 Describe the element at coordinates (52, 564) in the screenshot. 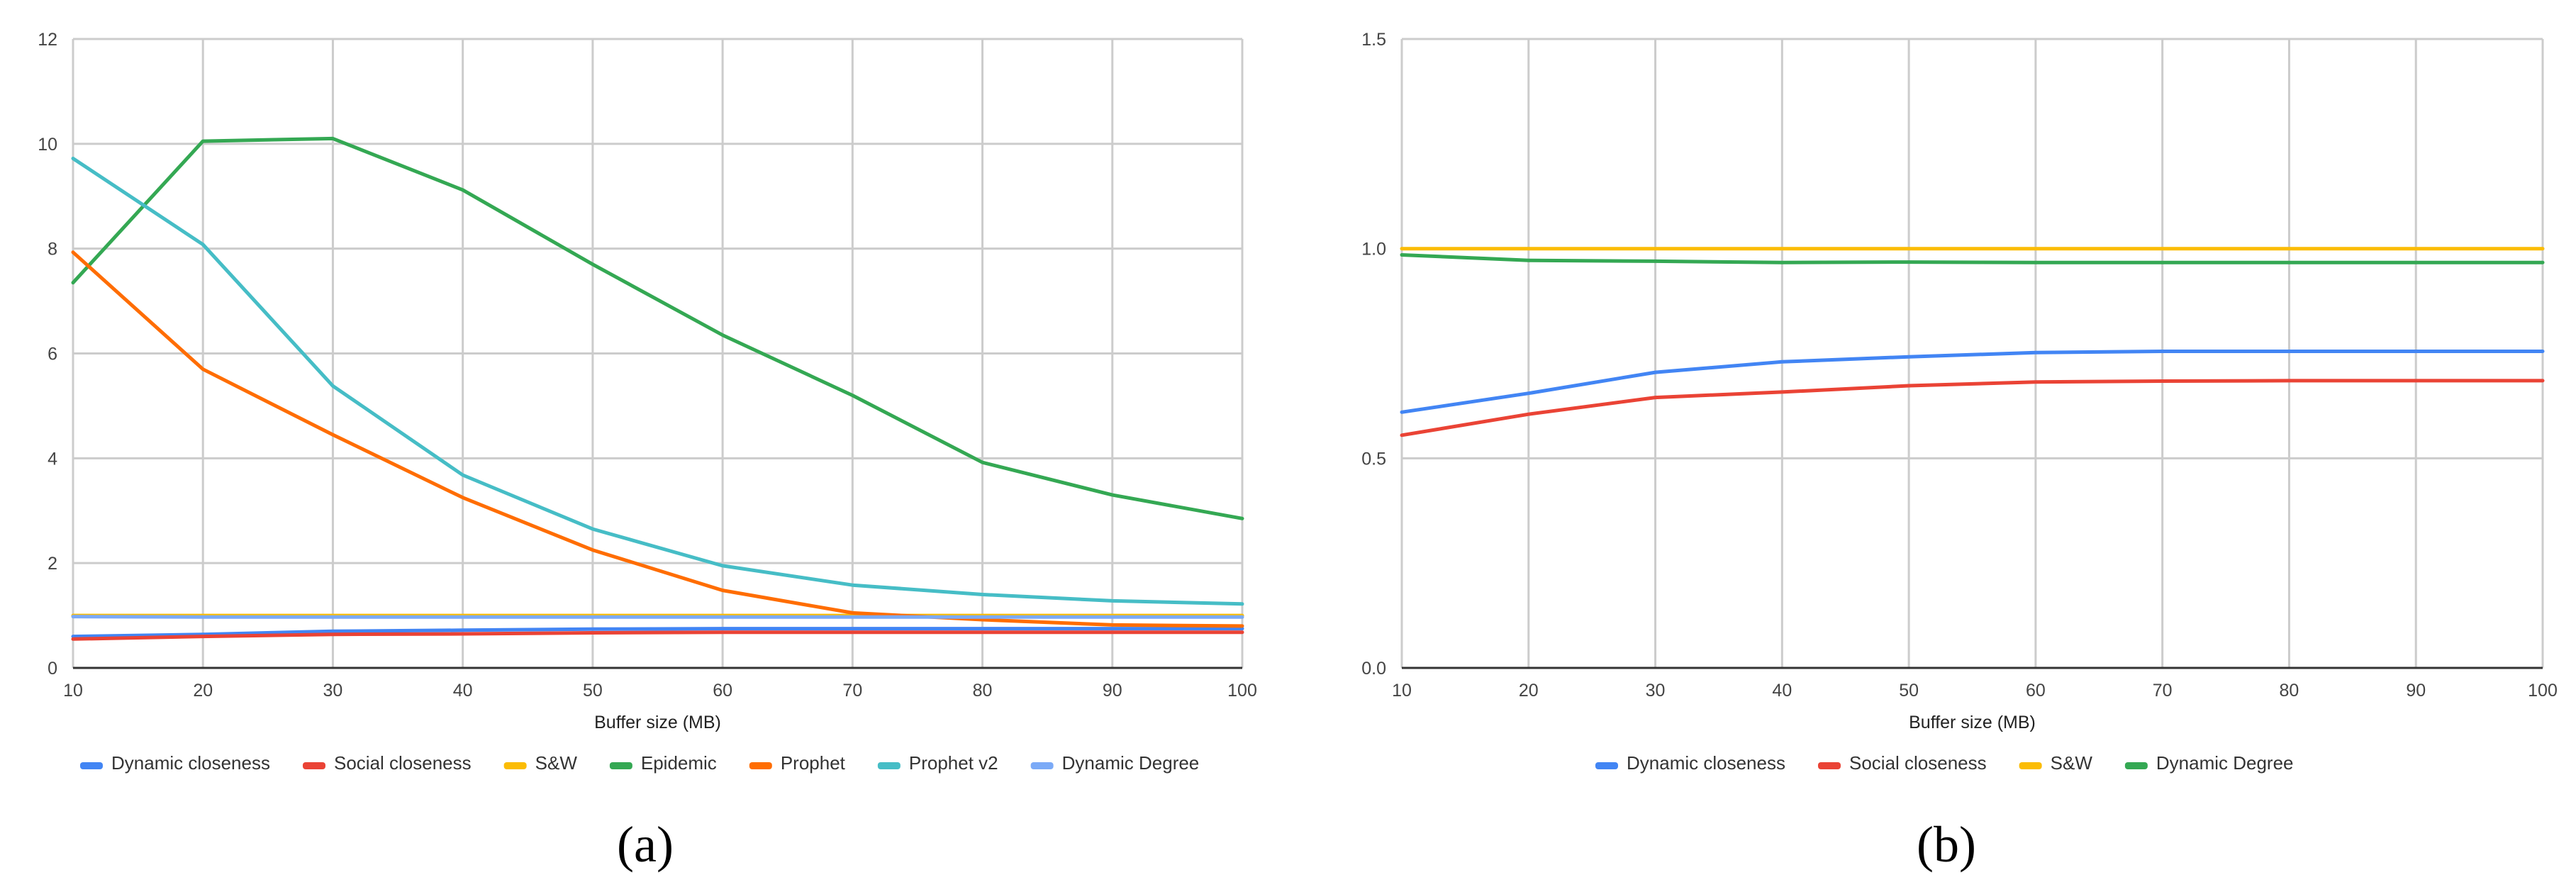

I see `y-tick-label: 2` at that location.